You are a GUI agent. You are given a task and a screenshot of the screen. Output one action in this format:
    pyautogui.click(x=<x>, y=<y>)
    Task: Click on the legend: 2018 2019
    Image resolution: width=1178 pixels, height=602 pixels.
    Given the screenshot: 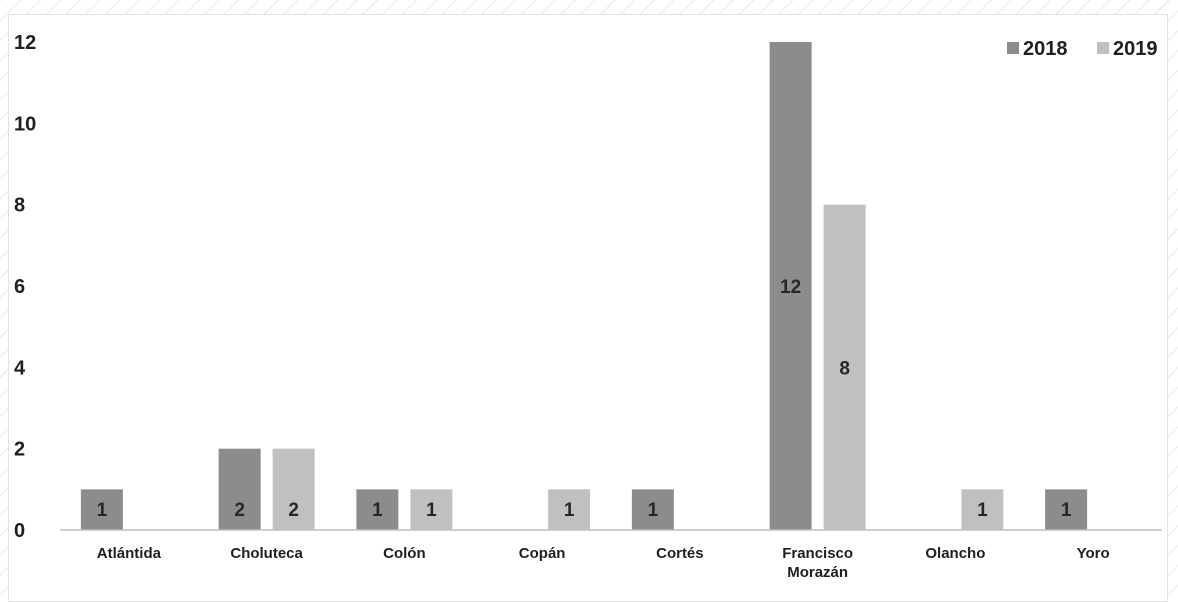 What is the action you would take?
    pyautogui.click(x=1082, y=49)
    